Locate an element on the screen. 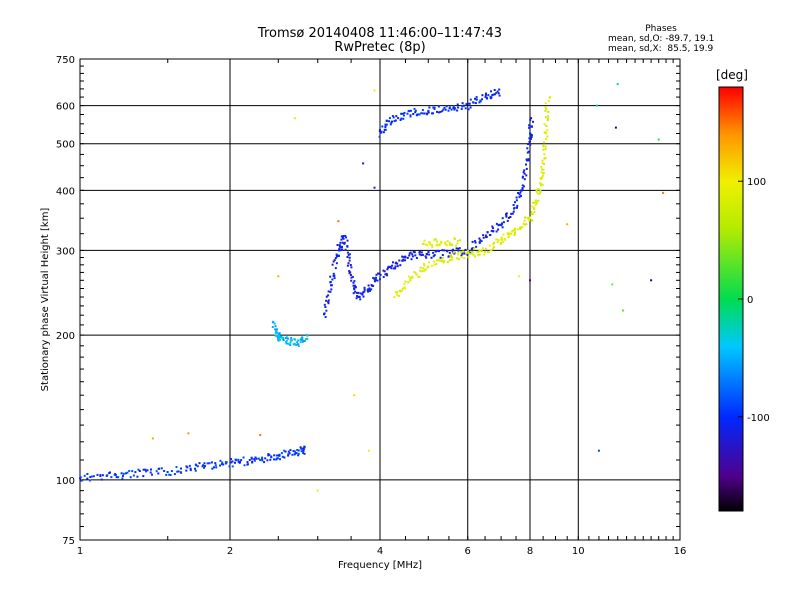 This screenshot has width=800, height=600. colorbar-unit: [deg] is located at coordinates (732, 75).